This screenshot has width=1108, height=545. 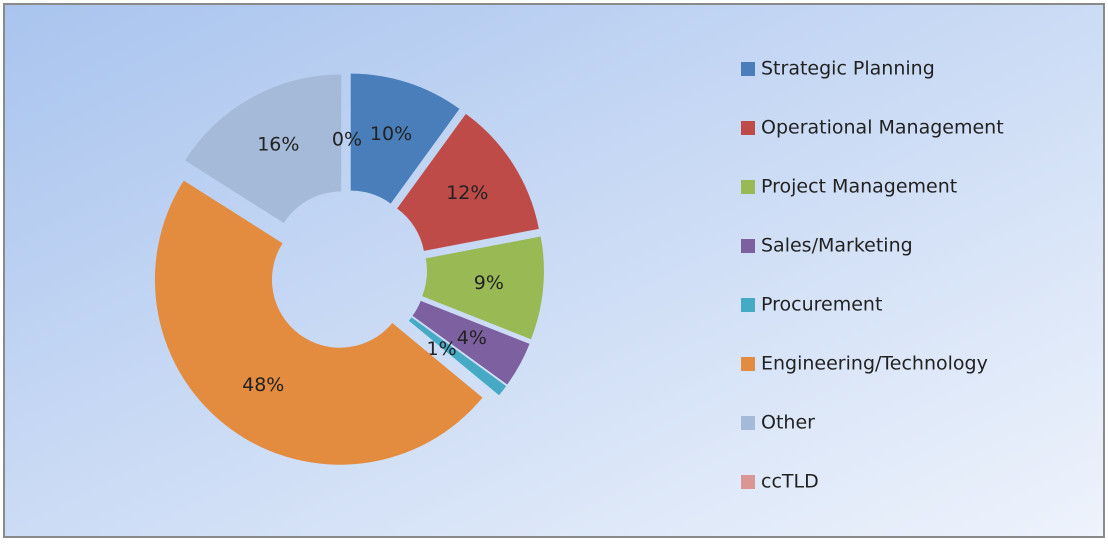 I want to click on data-label: 1%, so click(x=442, y=349).